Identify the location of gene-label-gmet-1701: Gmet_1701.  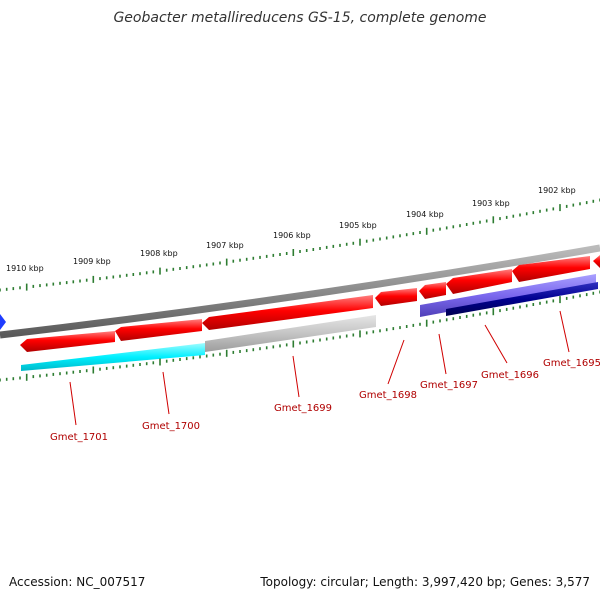
(79, 437).